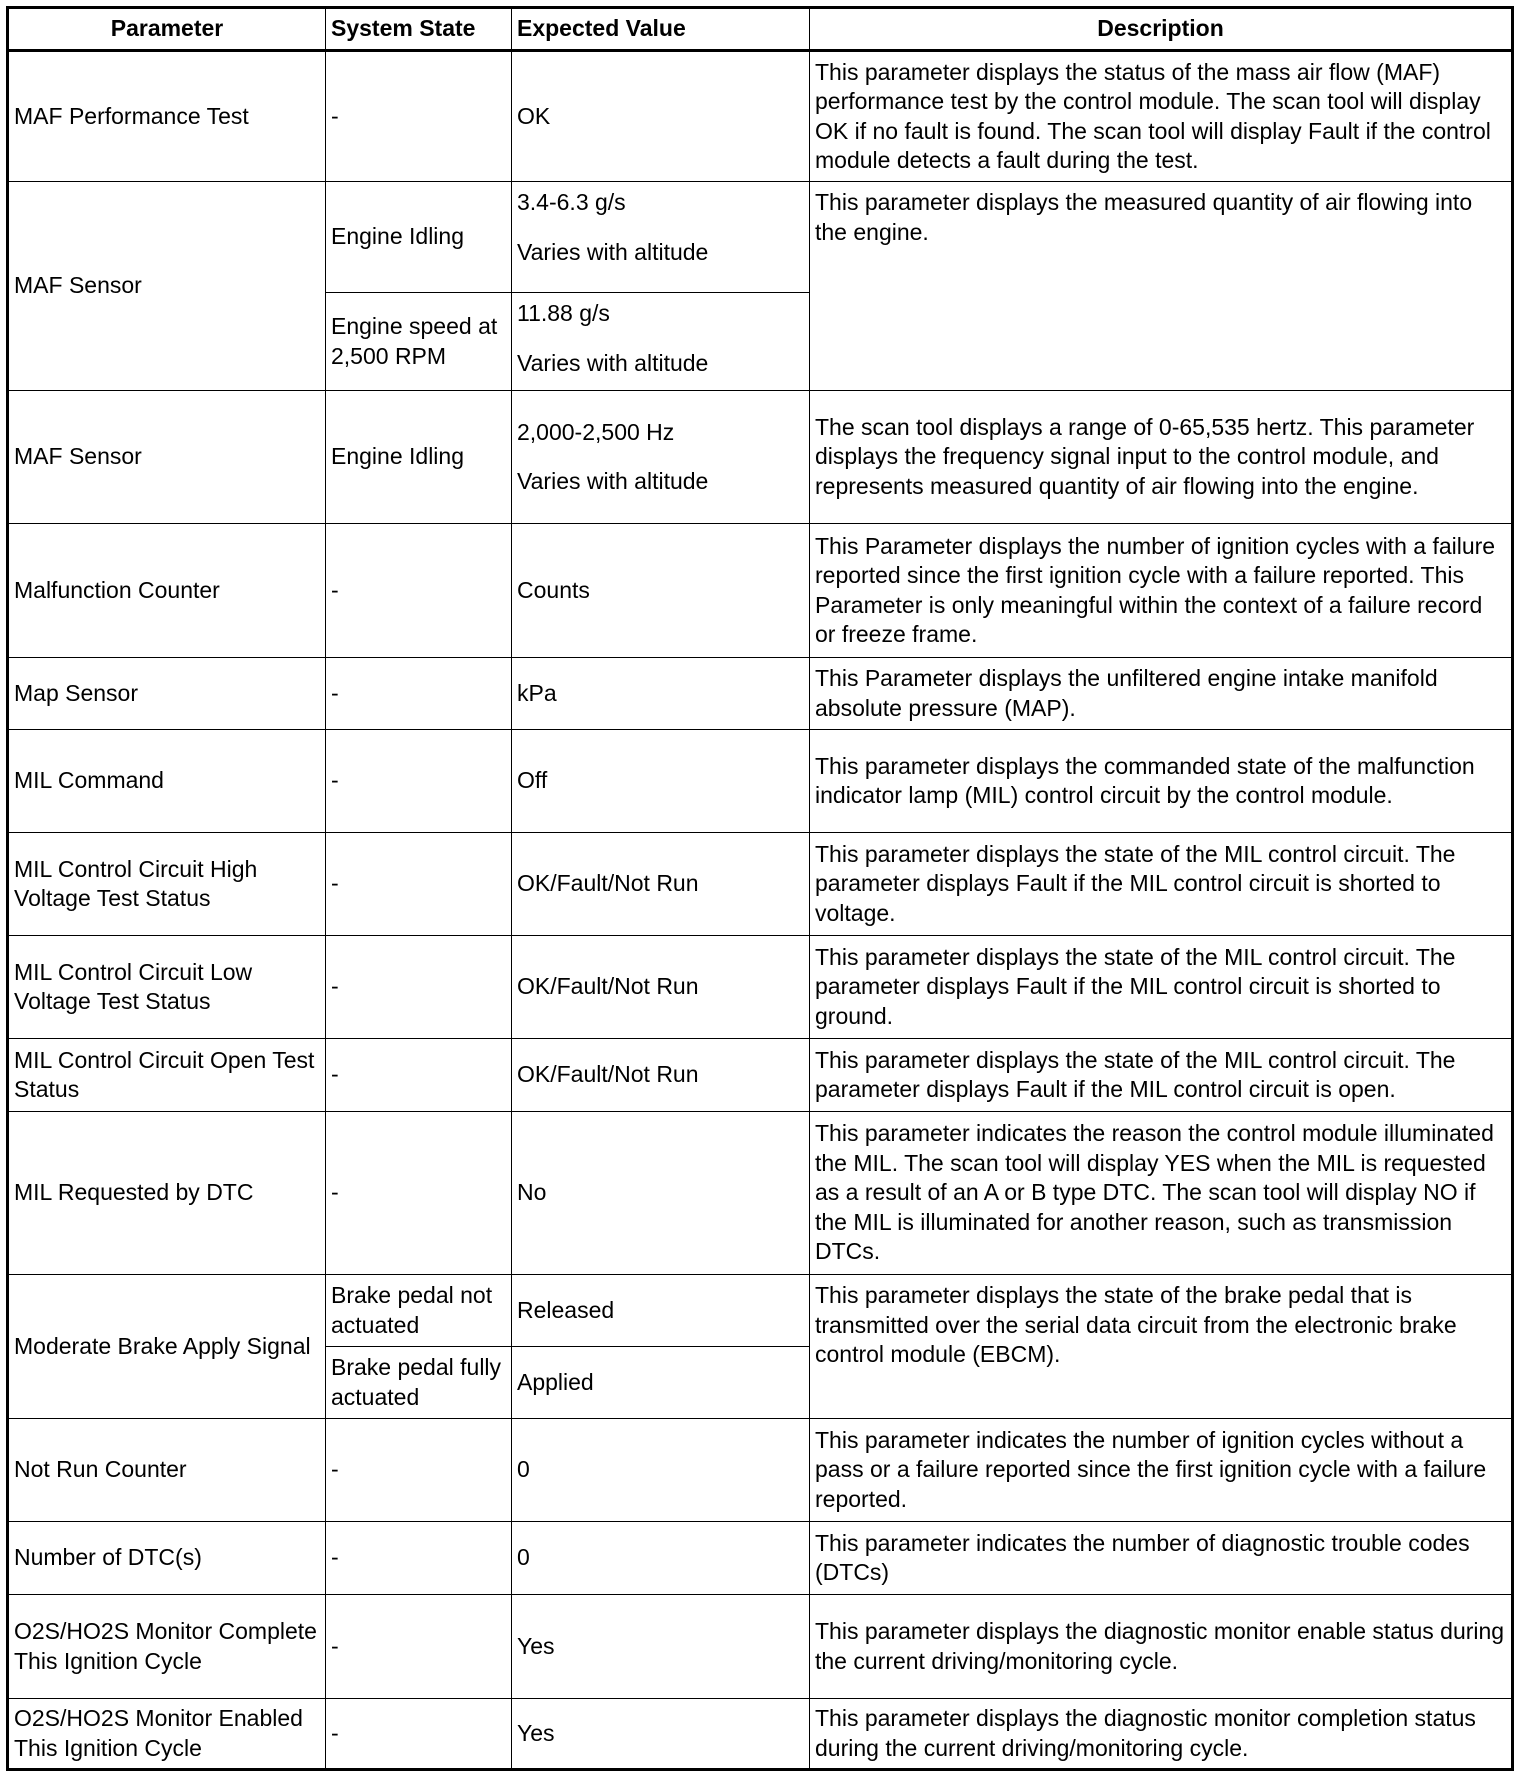 This screenshot has width=1520, height=1771. Describe the element at coordinates (534, 115) in the screenshot. I see `expected-value-cell-text: OK` at that location.